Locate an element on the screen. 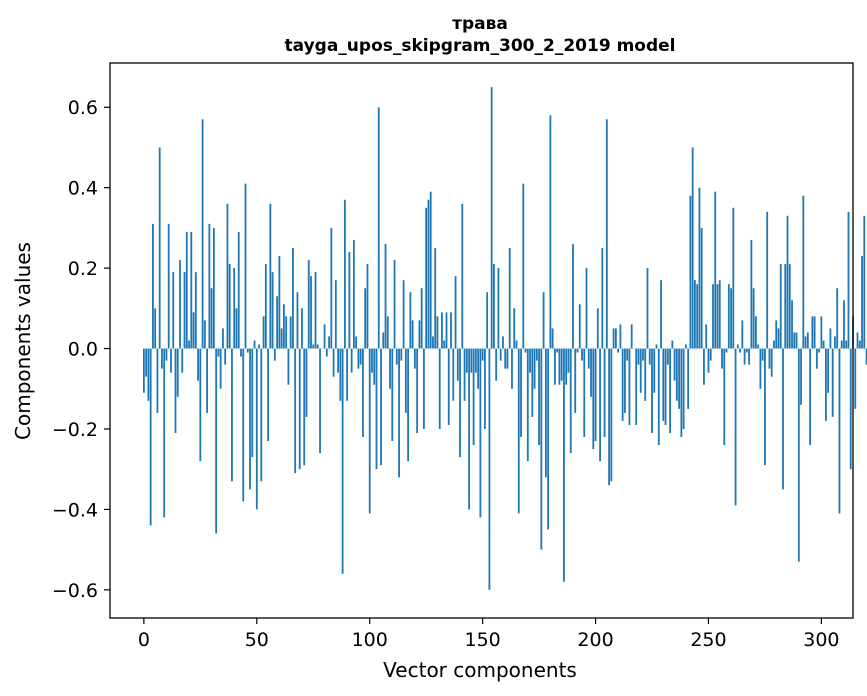  x-tick-label: 0 is located at coordinates (144, 640).